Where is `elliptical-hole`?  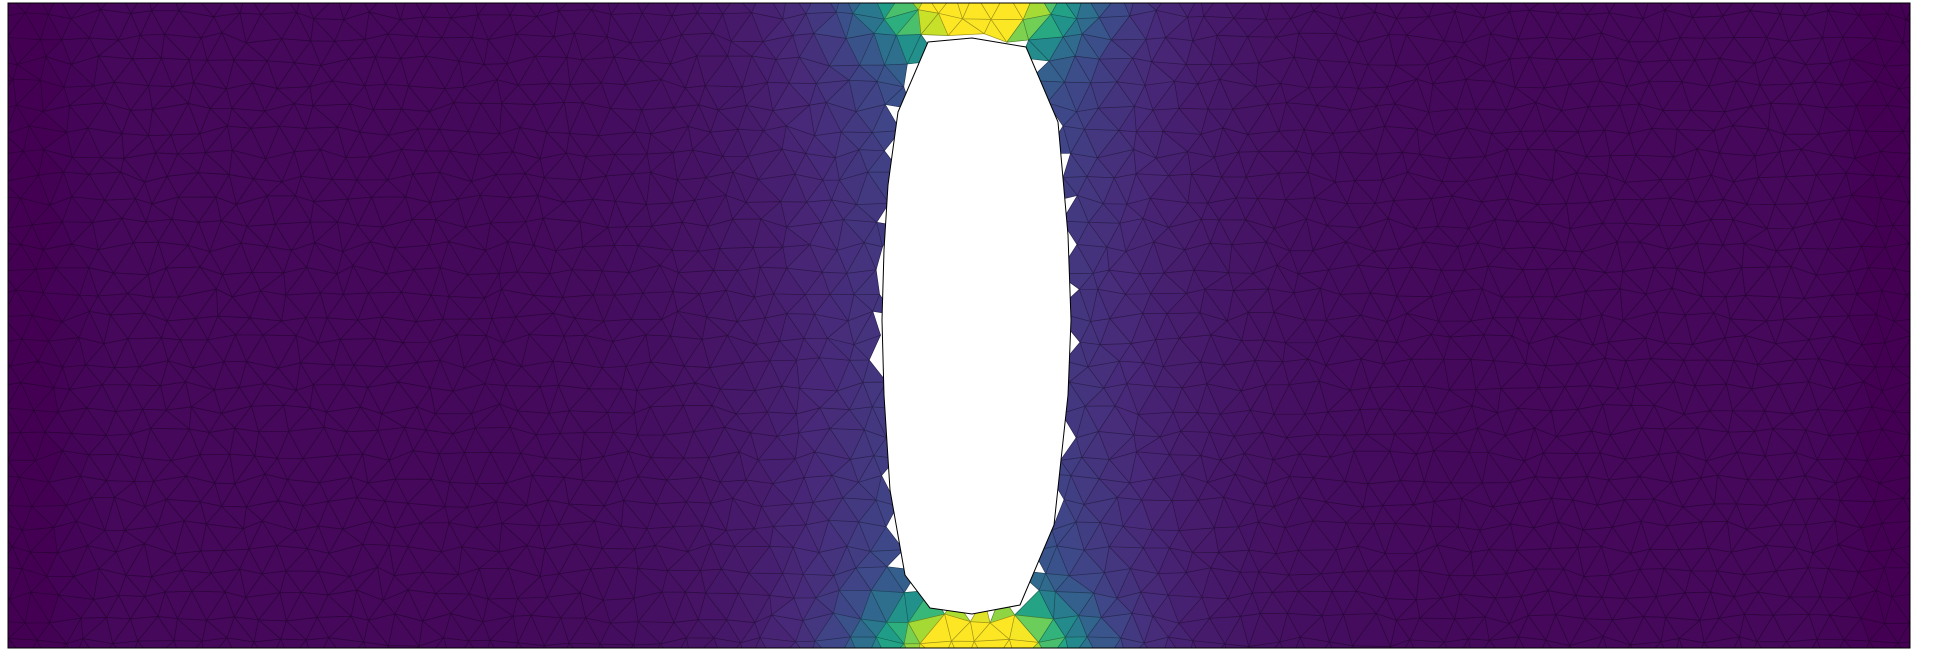
elliptical-hole is located at coordinates (976, 326).